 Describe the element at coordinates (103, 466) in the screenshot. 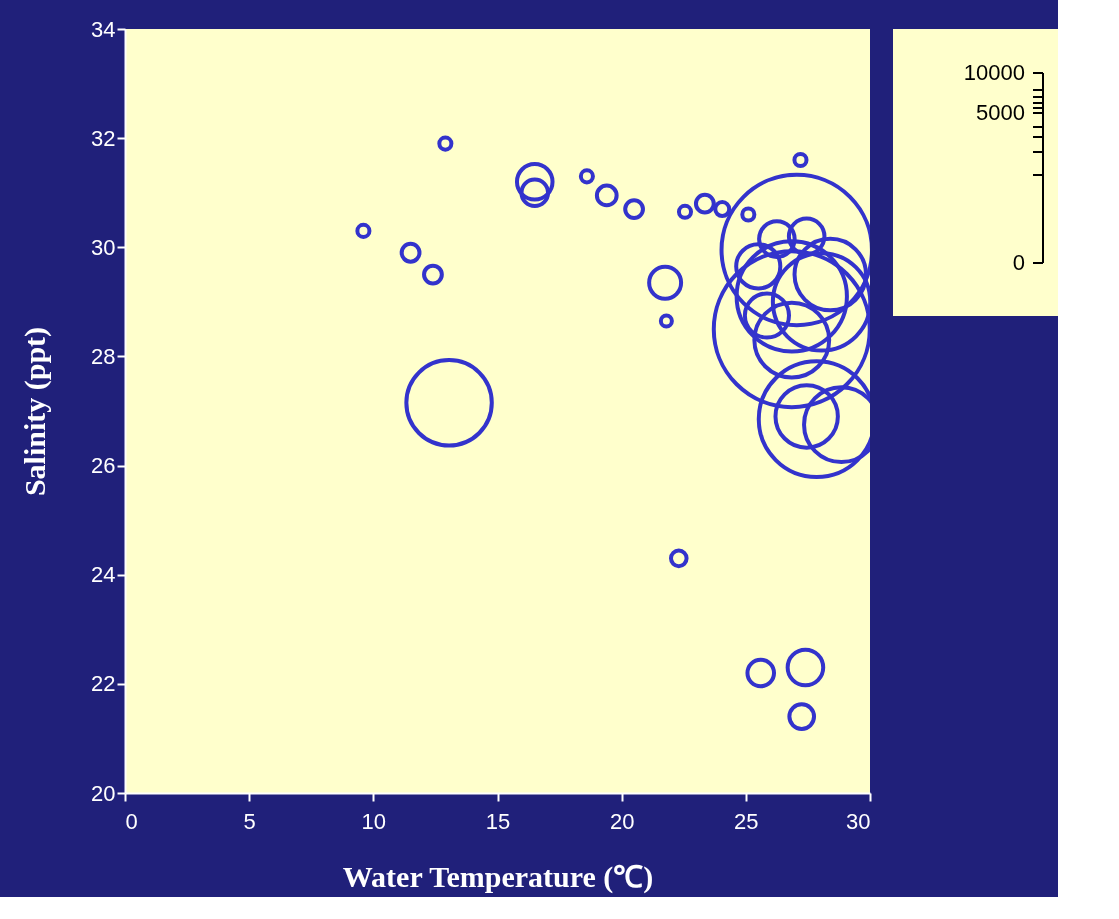

I see `y-tick-label: 26` at that location.